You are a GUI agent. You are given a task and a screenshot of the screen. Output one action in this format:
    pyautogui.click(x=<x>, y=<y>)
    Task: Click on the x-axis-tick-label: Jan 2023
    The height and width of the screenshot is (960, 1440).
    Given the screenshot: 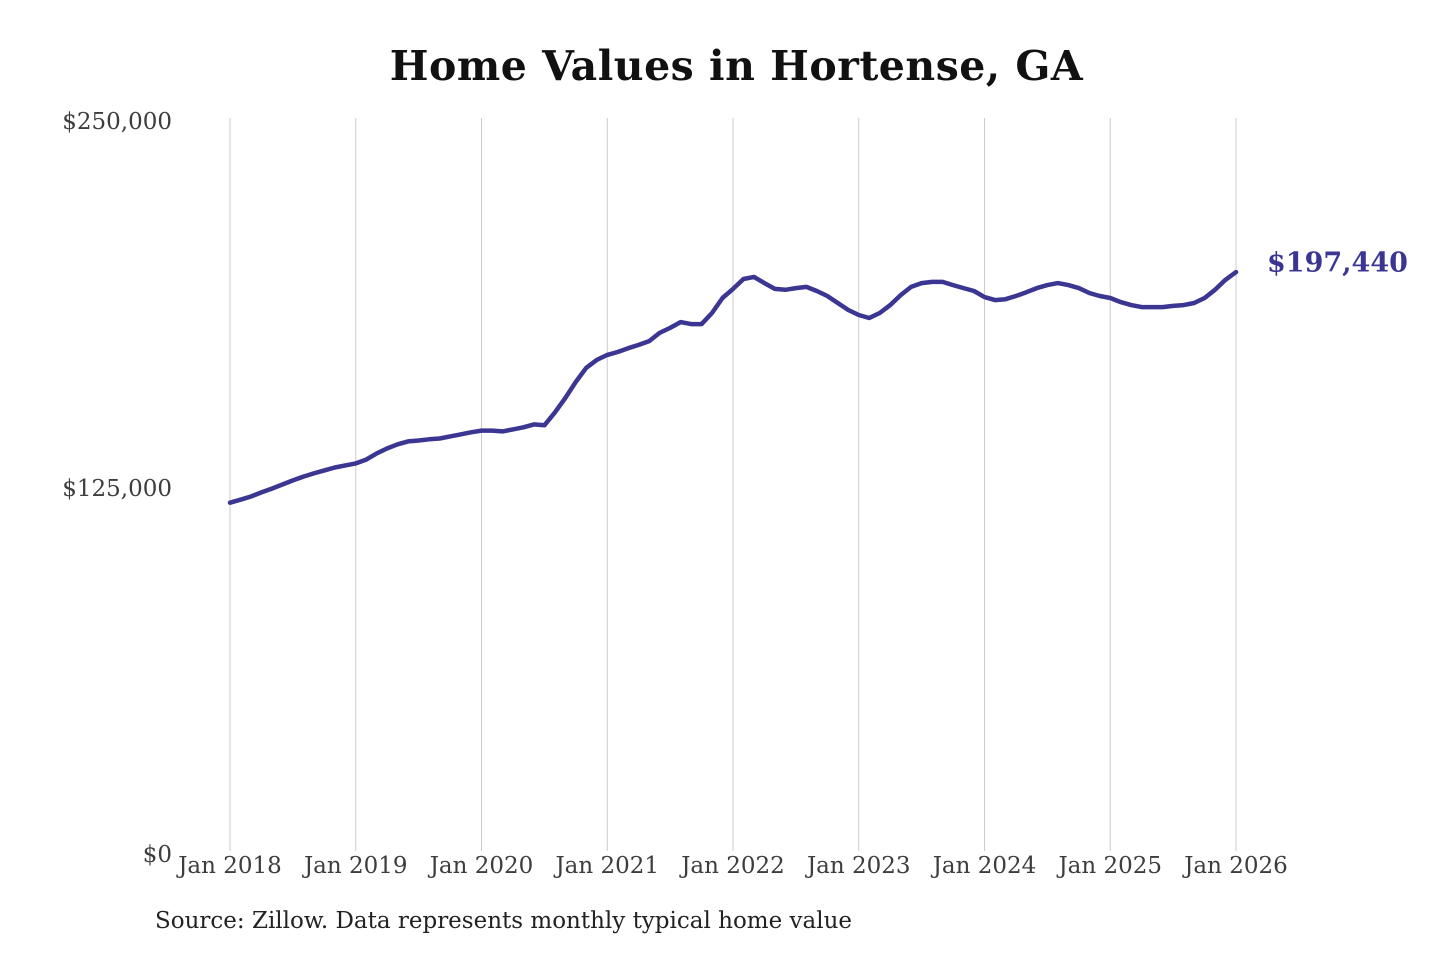 What is the action you would take?
    pyautogui.click(x=858, y=866)
    